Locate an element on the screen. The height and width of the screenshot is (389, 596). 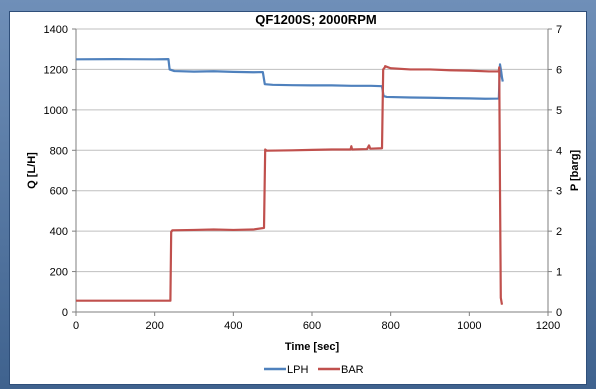
y-right-tick-label: 1 is located at coordinates (559, 273).